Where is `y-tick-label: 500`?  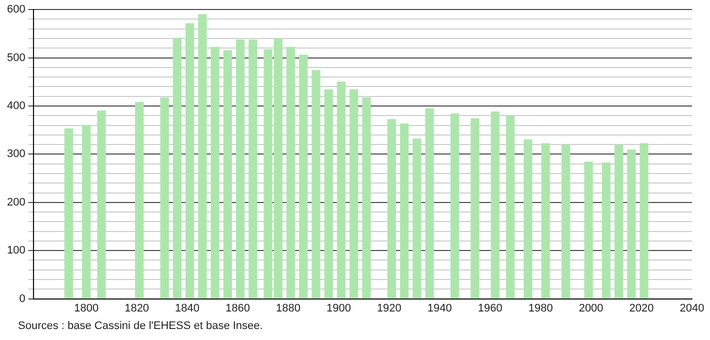
y-tick-label: 500 is located at coordinates (16, 58).